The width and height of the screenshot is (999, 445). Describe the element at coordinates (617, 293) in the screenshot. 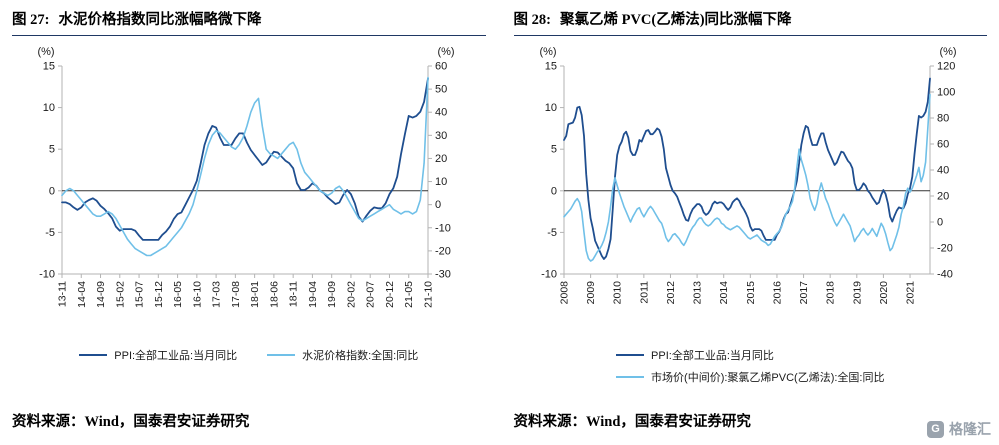

I see `svg-text: 2010` at that location.